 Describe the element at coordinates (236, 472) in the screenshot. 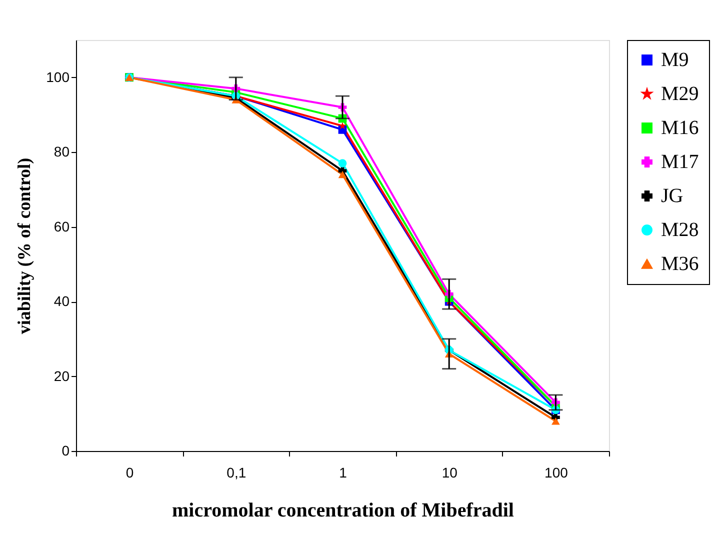

I see `x-tick-label: 0,1` at that location.